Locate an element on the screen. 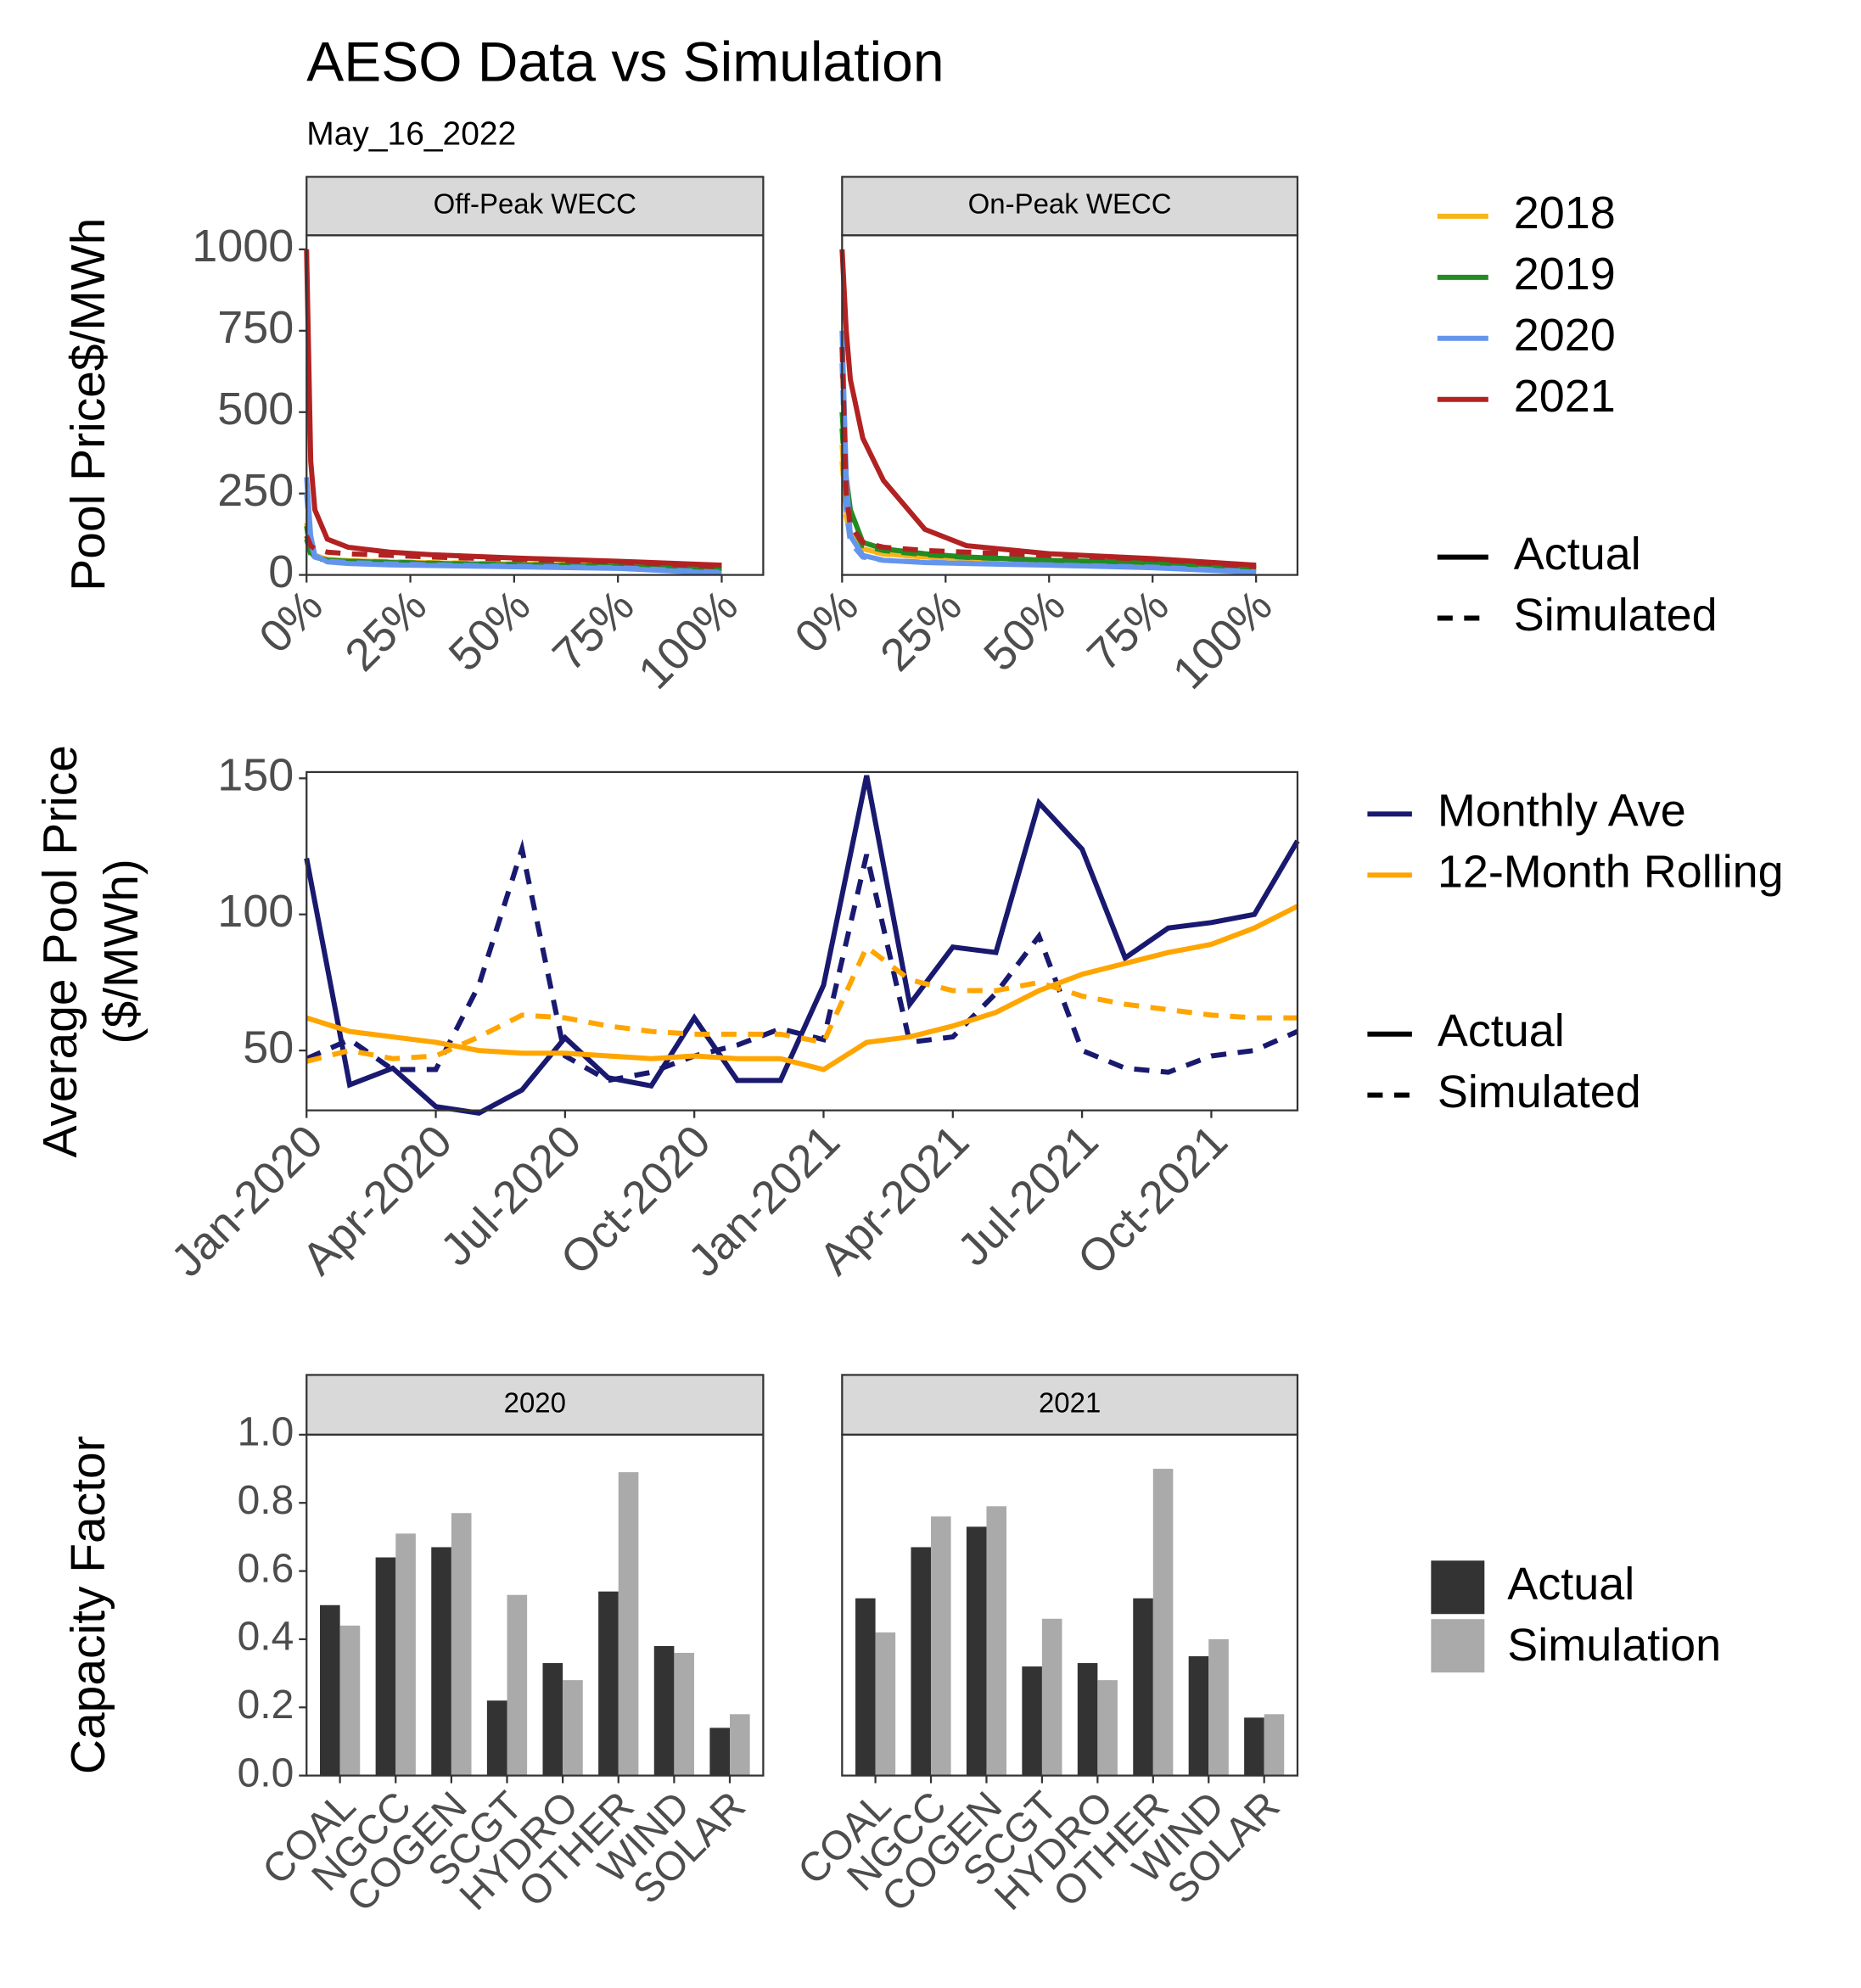  chart-subtitle: May_16_2022 is located at coordinates (411, 134).